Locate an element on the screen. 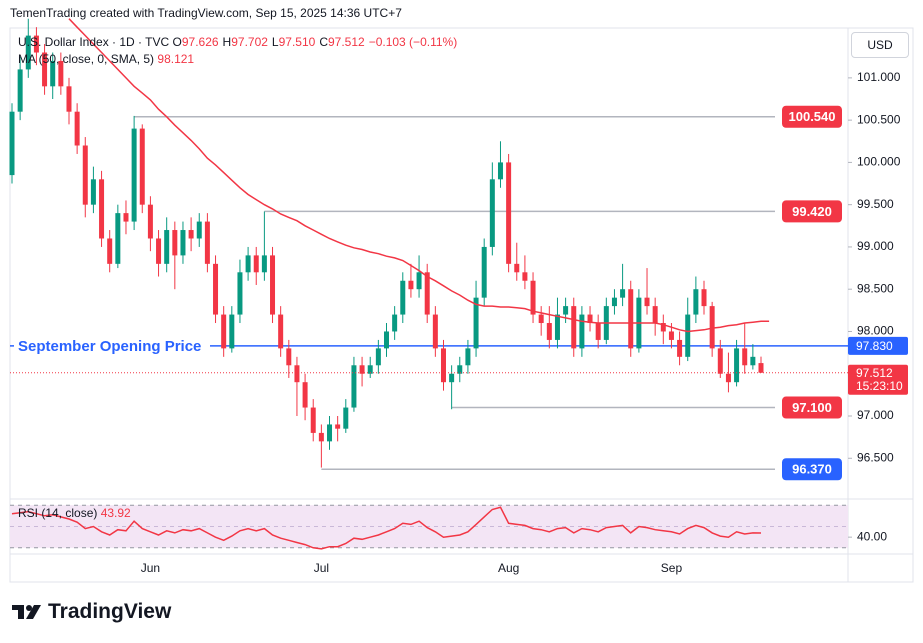  level-label: 96.370 is located at coordinates (812, 469).